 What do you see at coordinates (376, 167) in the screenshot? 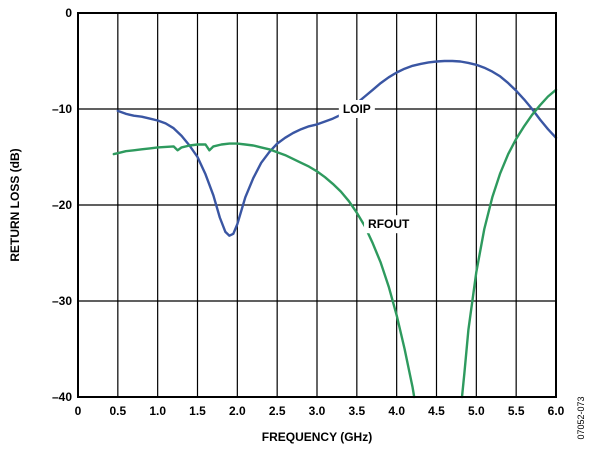
I see `series-labels: LOIP RFOUT` at bounding box center [376, 167].